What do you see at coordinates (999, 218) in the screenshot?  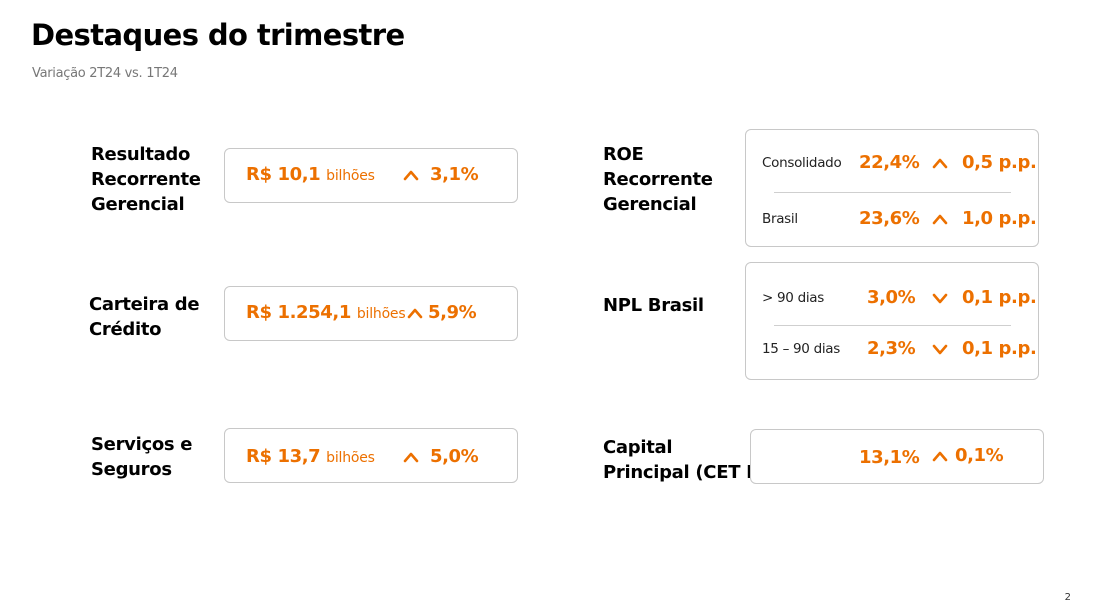 I see `row-change: 1,0 p.p.` at bounding box center [999, 218].